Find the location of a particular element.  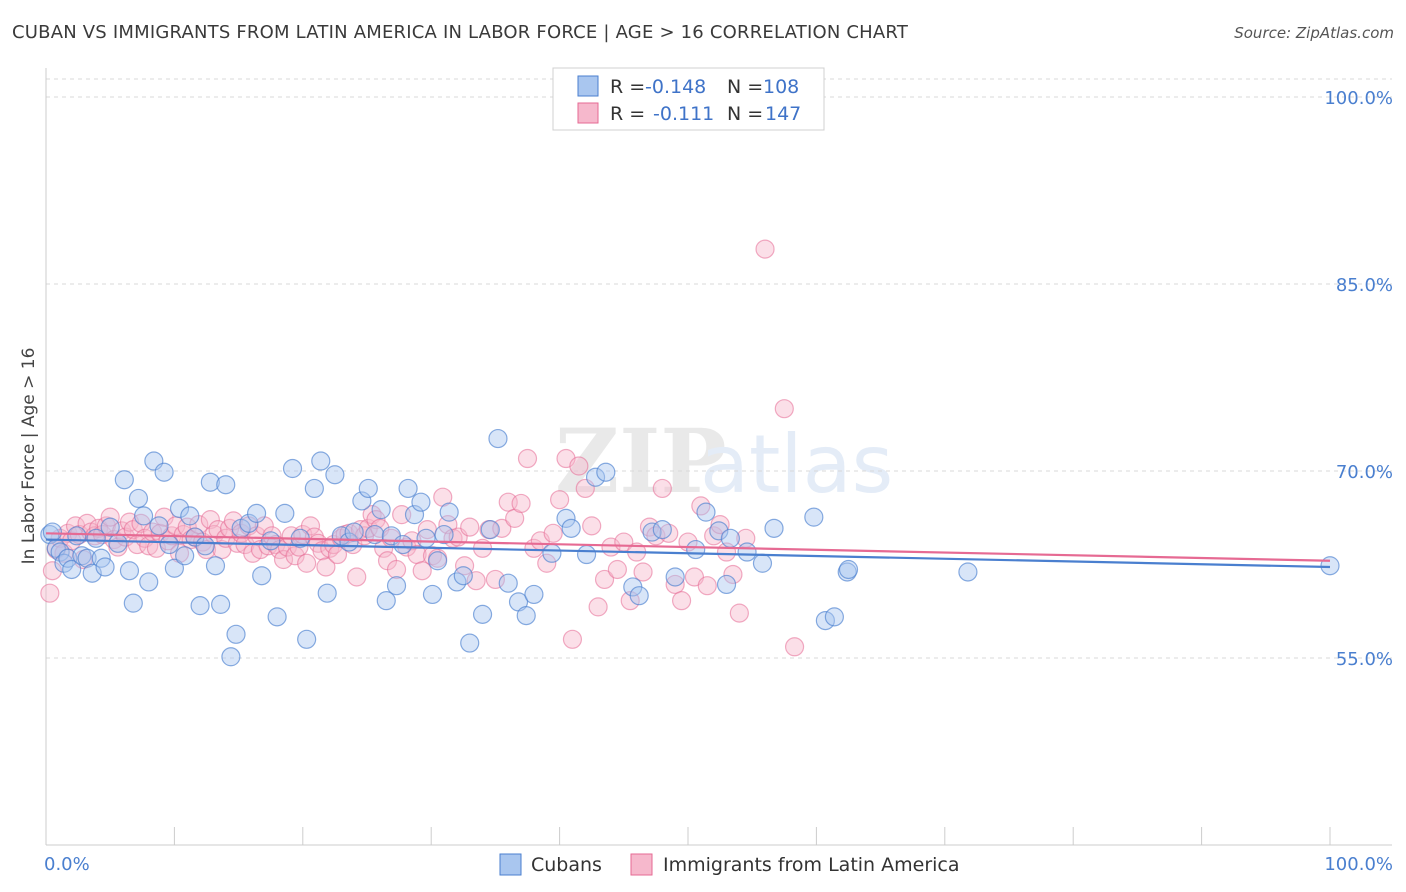

stats-swatch-latin-america is located at coordinates (588, 113).